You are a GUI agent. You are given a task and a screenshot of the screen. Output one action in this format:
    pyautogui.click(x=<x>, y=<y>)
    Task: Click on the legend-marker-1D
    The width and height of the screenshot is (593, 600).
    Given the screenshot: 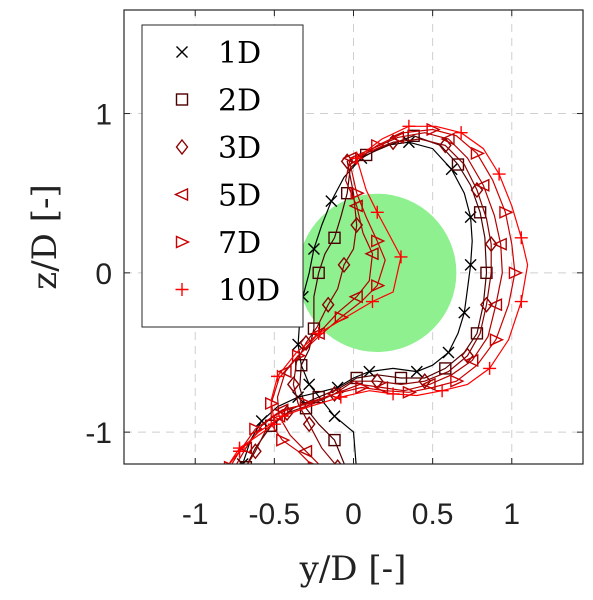 What is the action you would take?
    pyautogui.click(x=182, y=52)
    